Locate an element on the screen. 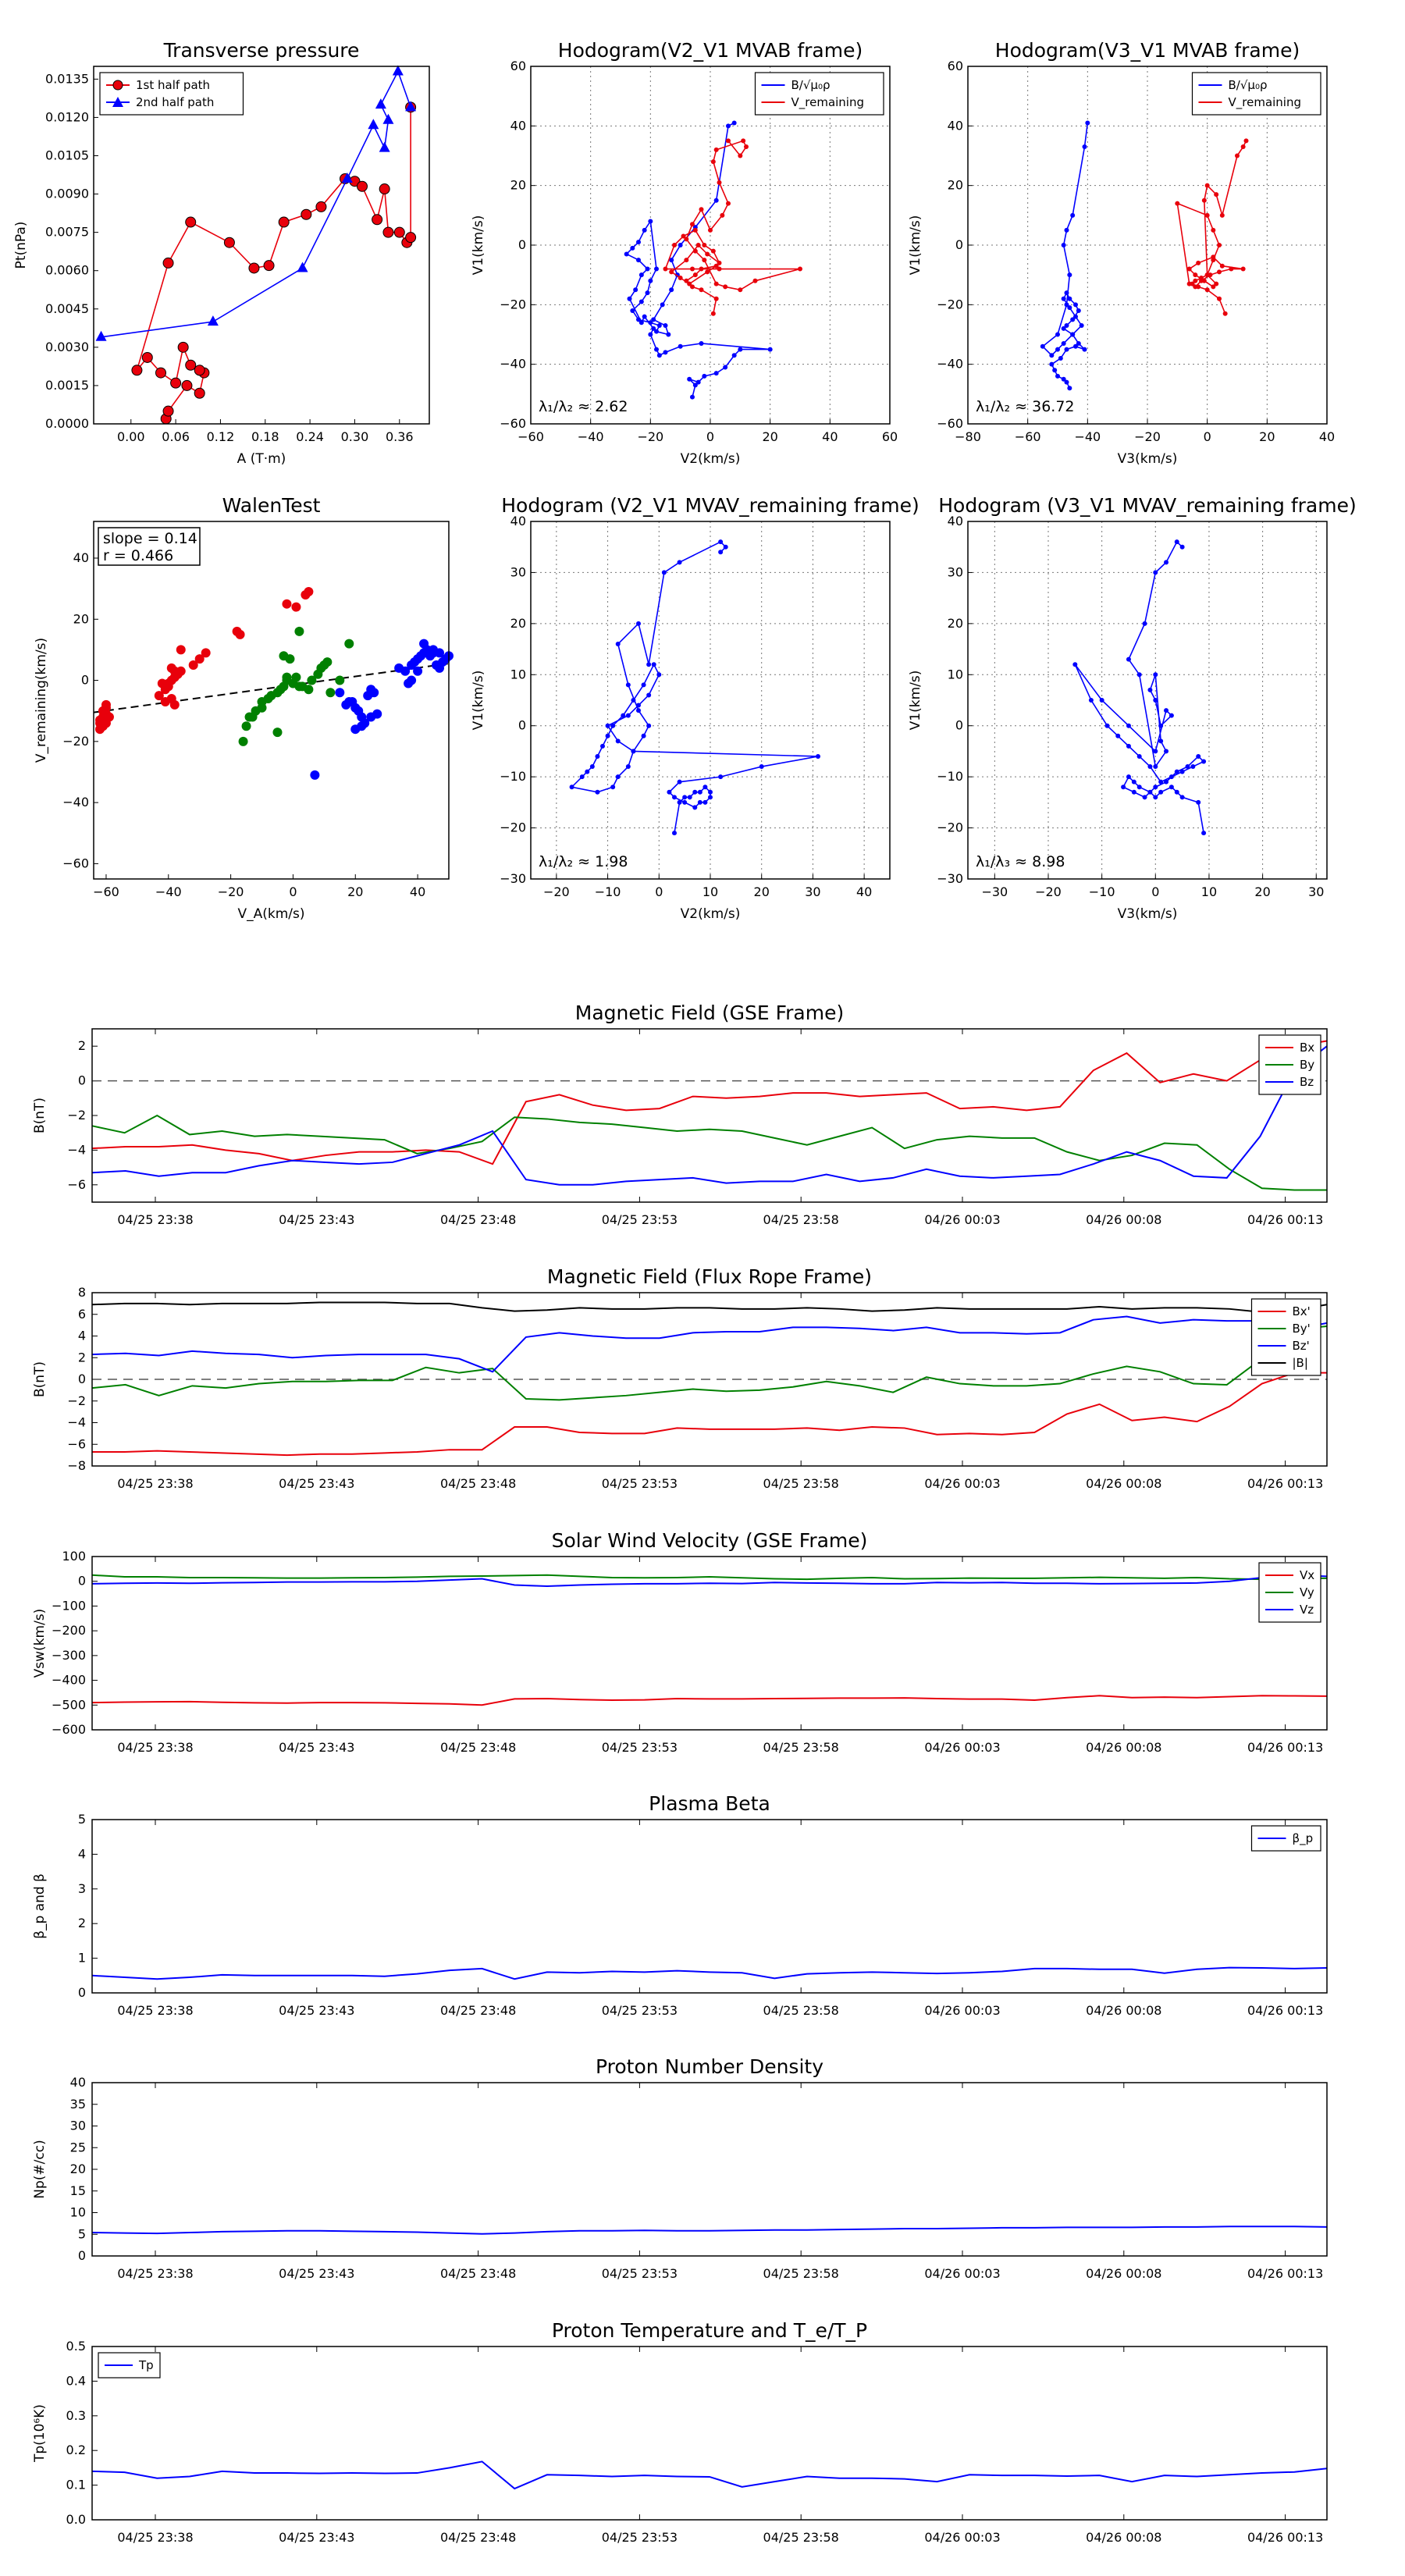 The image size is (1405, 2576). y-tick-label: 30 is located at coordinates (956, 571).